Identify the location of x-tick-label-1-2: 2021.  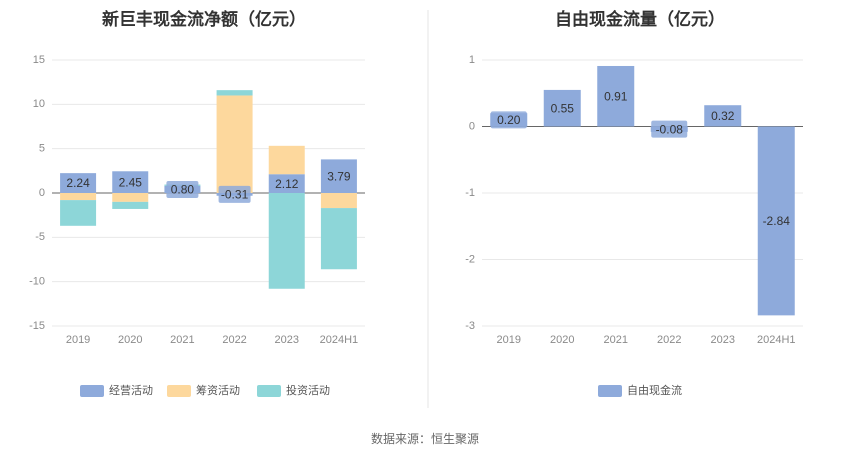
(616, 340).